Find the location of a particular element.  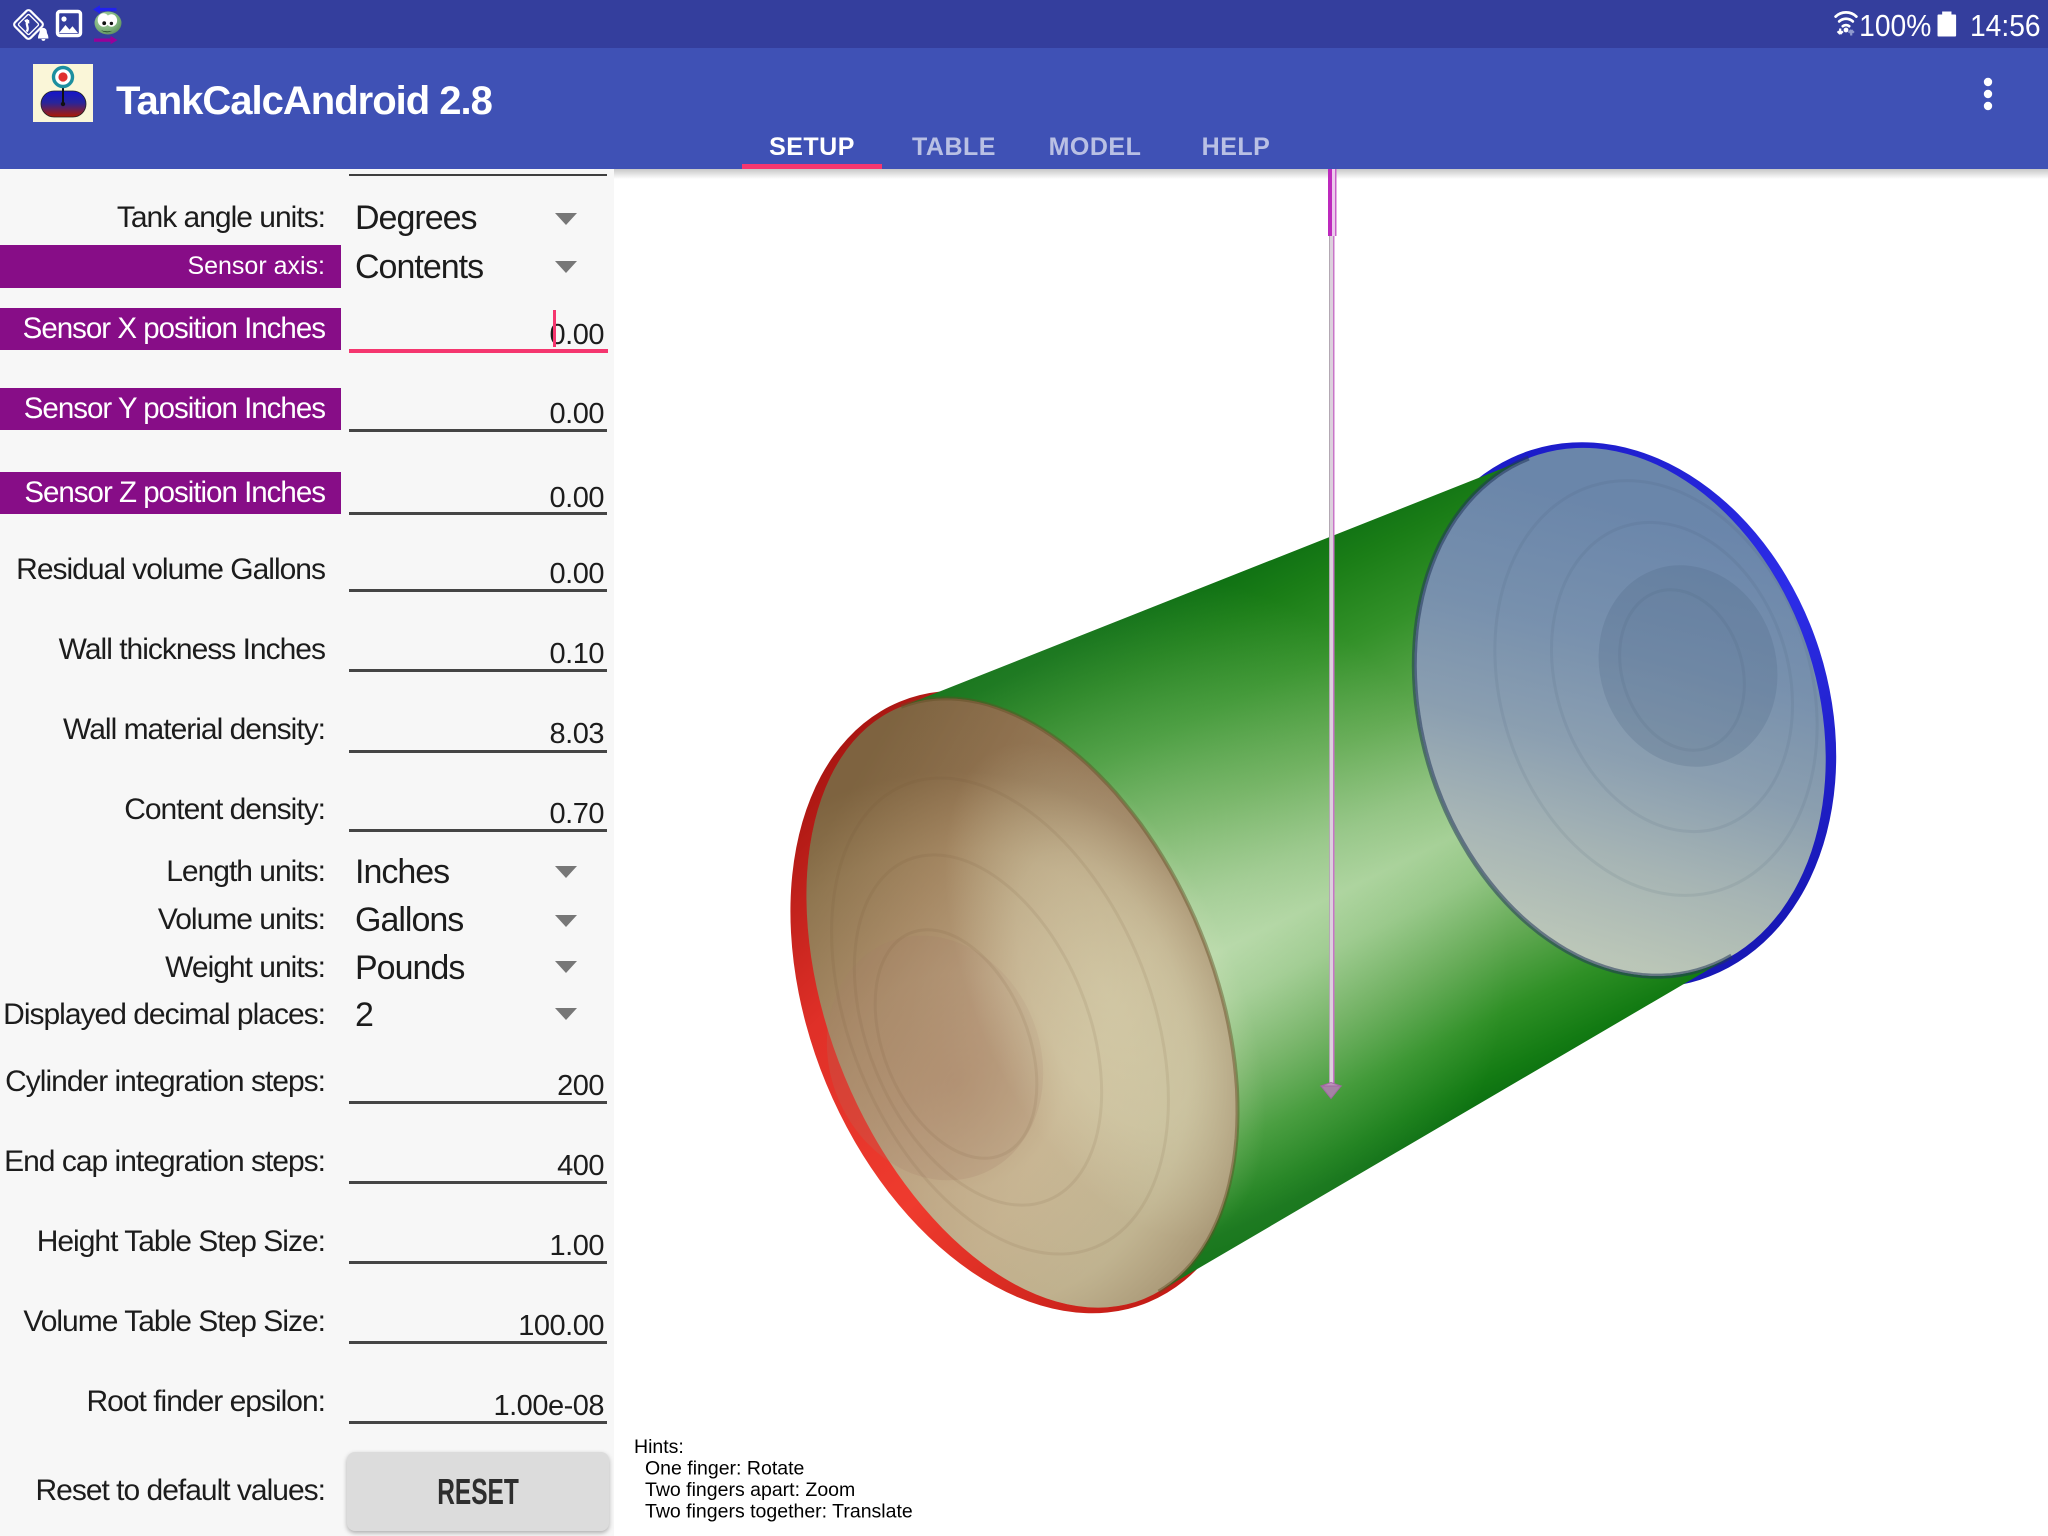

svg-text: Hints: is located at coordinates (659, 1447).